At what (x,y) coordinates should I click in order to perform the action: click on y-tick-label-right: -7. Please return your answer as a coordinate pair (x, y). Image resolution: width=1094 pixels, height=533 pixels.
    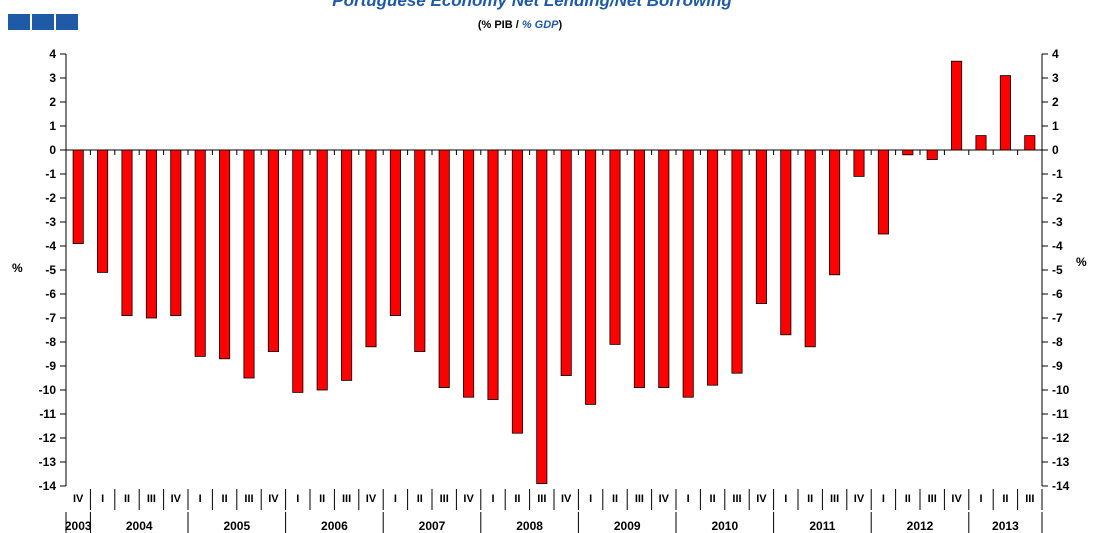
    Looking at the image, I should click on (1057, 318).